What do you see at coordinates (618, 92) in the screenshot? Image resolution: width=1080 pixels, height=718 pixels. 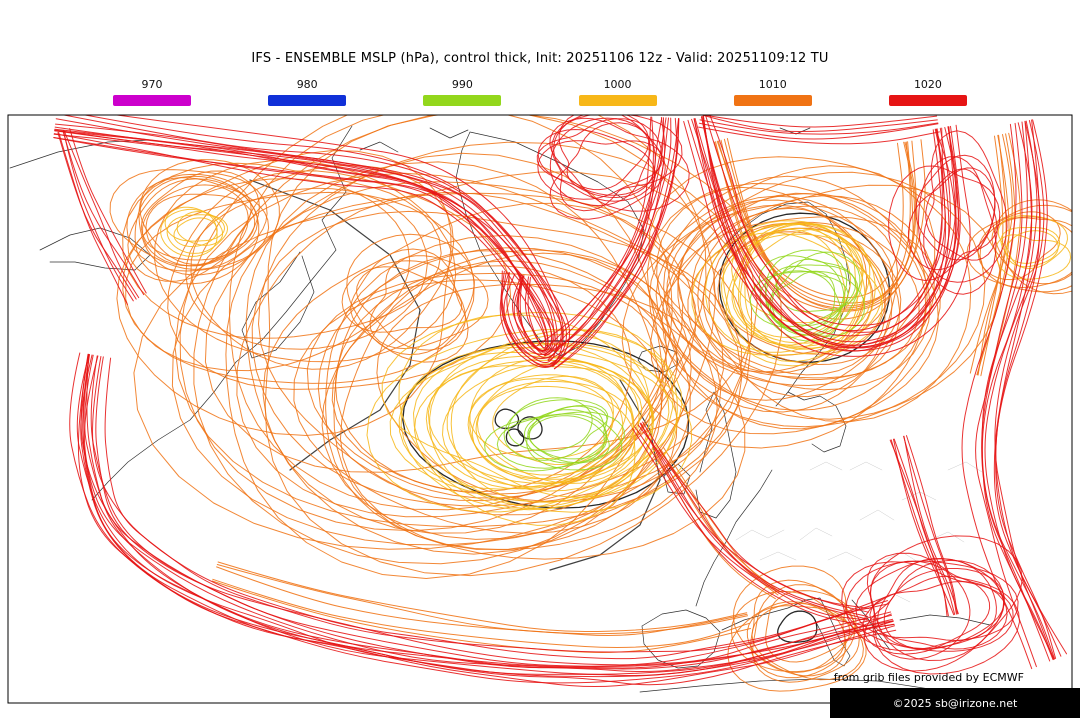 I see `legend-item-1000: 1000` at bounding box center [618, 92].